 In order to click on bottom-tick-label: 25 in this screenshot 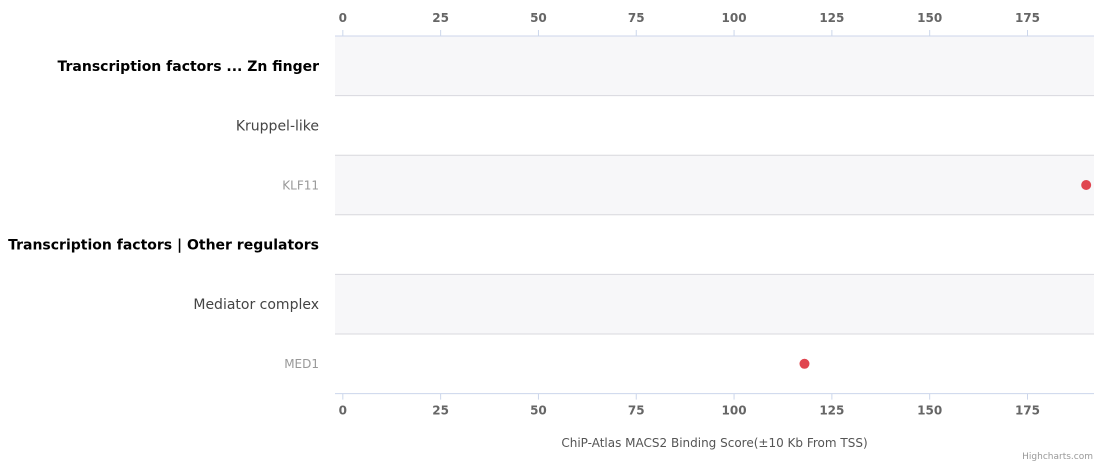, I will do `click(440, 411)`.